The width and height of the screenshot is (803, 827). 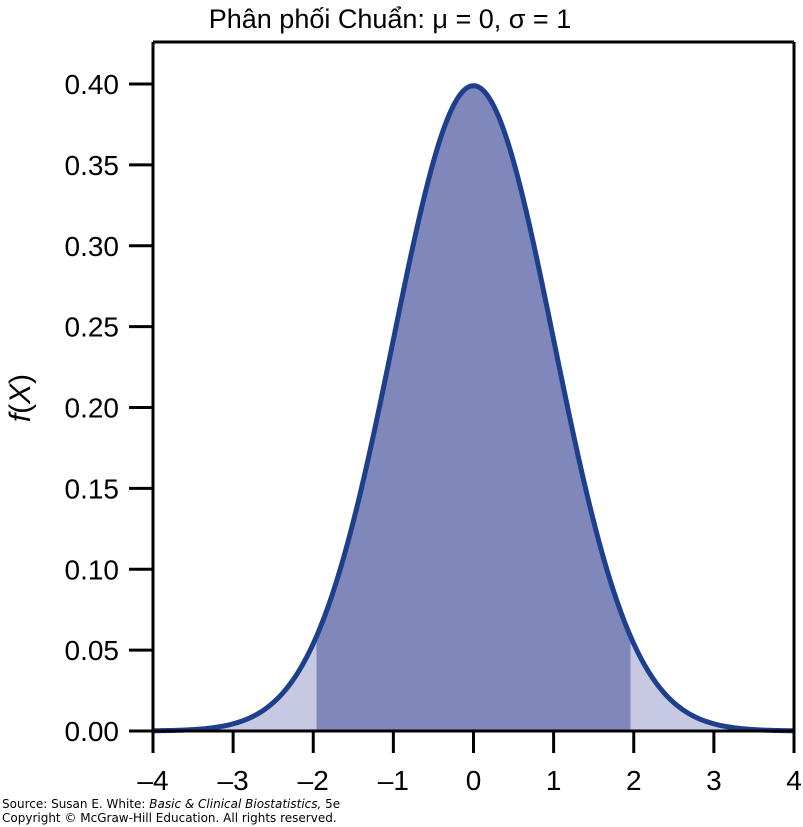 I want to click on chart-title: Phân phối Chuẩn: μ = 0, σ = 1, so click(x=390, y=19).